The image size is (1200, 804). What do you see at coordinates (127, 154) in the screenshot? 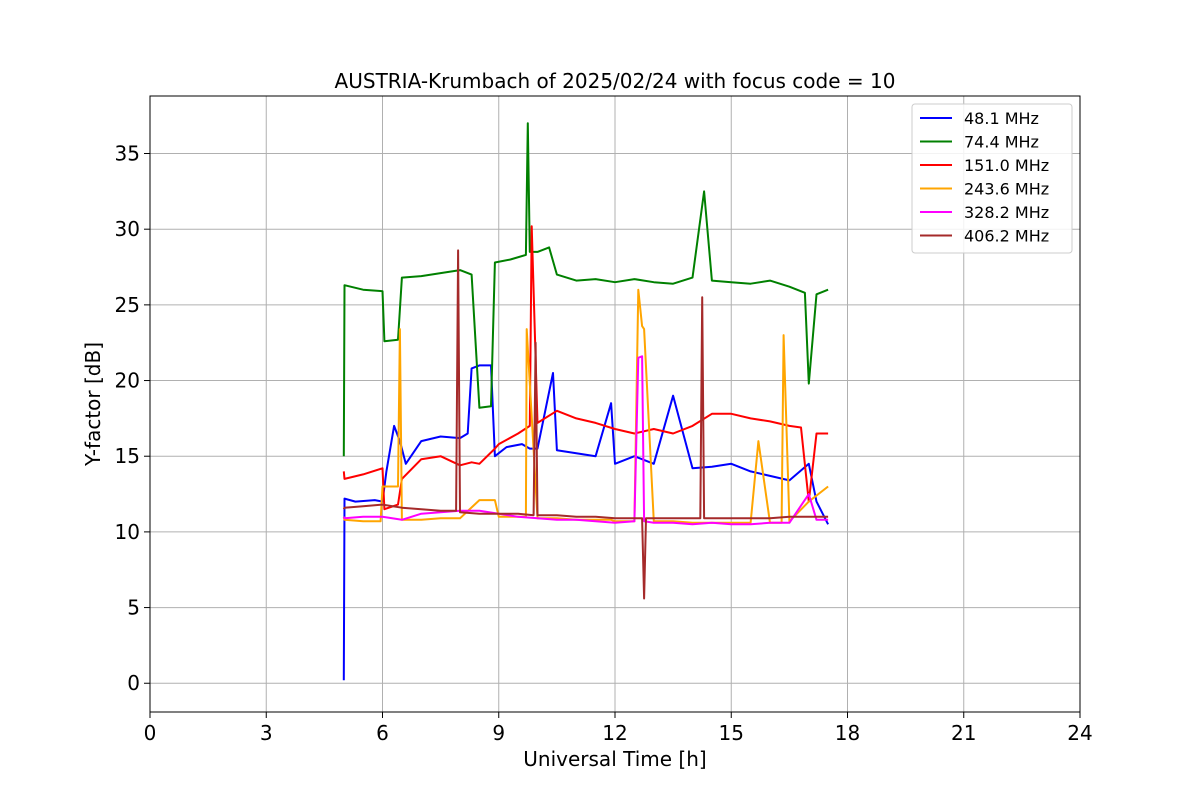
I see `y-tick-label: 35` at bounding box center [127, 154].